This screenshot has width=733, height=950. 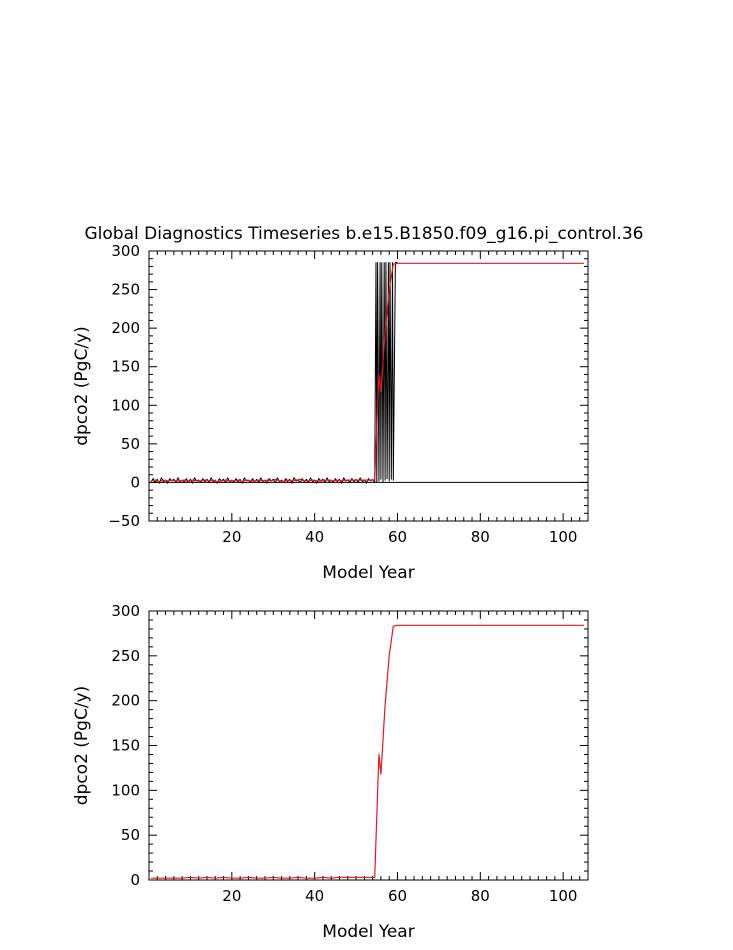 What do you see at coordinates (274, 373) in the screenshot?
I see `monthly-series-line` at bounding box center [274, 373].